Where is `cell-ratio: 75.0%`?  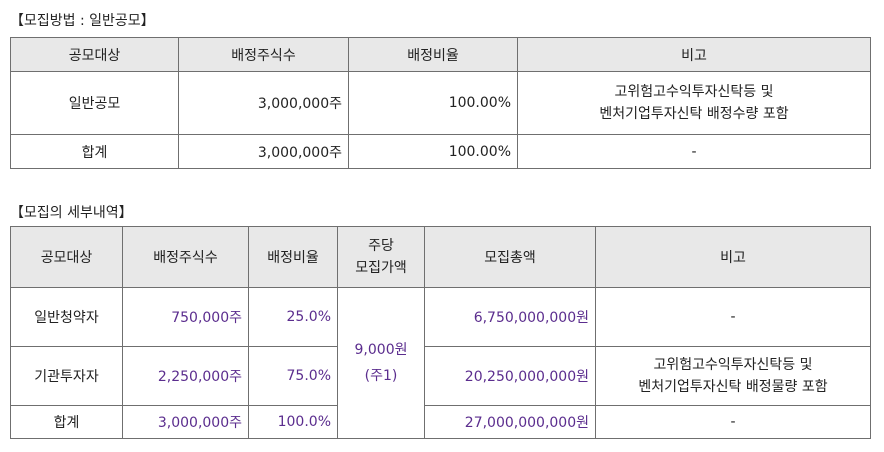
cell-ratio: 75.0% is located at coordinates (293, 376).